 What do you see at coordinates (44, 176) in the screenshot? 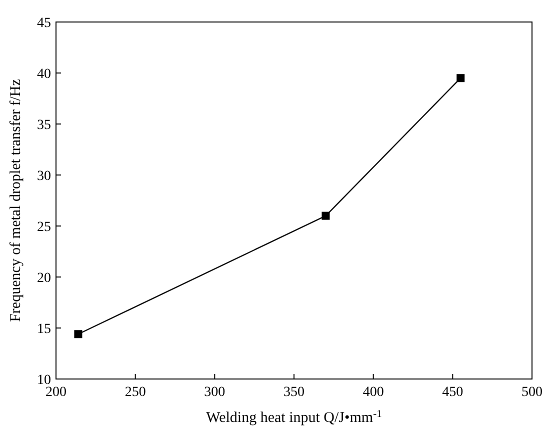
I see `y-tick-label: 30` at bounding box center [44, 176].